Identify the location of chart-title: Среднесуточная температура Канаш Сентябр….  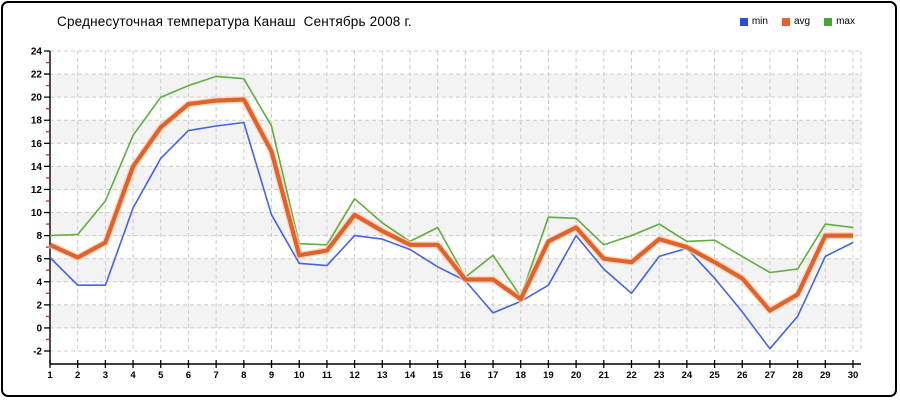
(234, 21).